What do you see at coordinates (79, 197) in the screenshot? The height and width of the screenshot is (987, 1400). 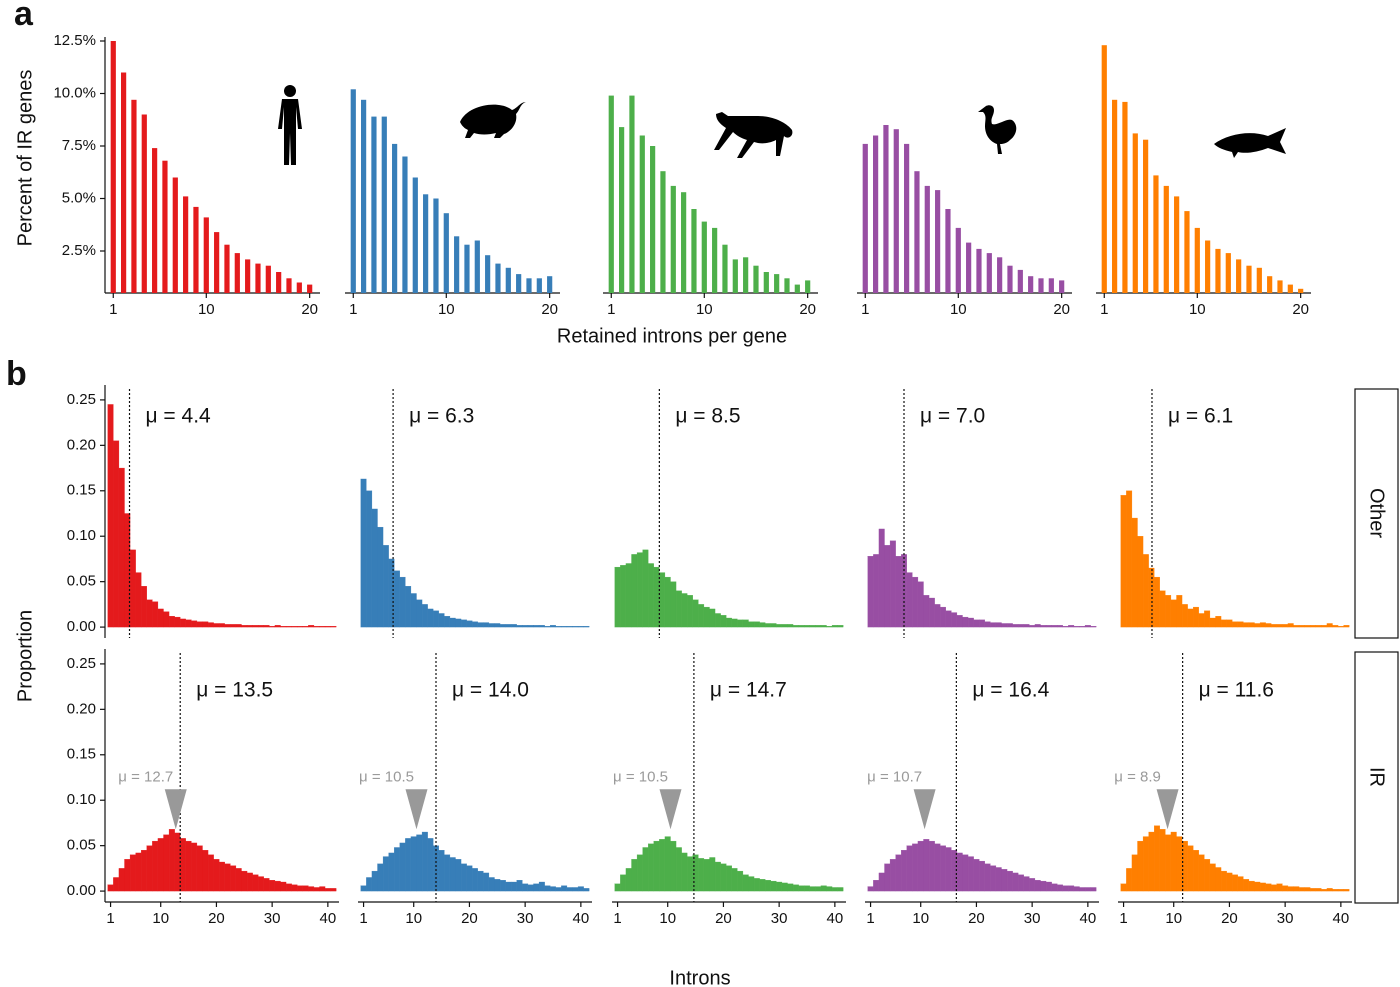 I see `y-tick-label: 5.0%` at bounding box center [79, 197].